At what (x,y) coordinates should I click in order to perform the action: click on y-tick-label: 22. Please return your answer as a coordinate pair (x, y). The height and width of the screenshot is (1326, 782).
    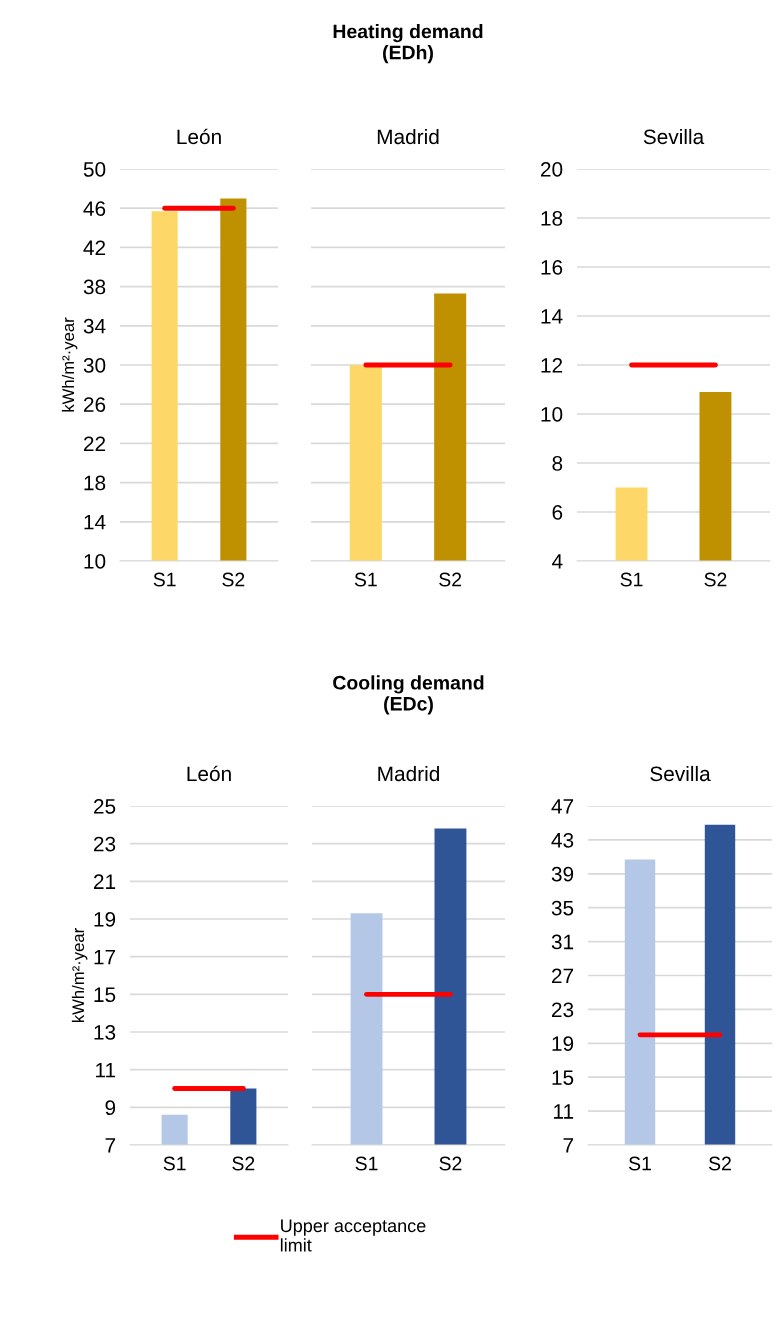
    Looking at the image, I should click on (94, 443).